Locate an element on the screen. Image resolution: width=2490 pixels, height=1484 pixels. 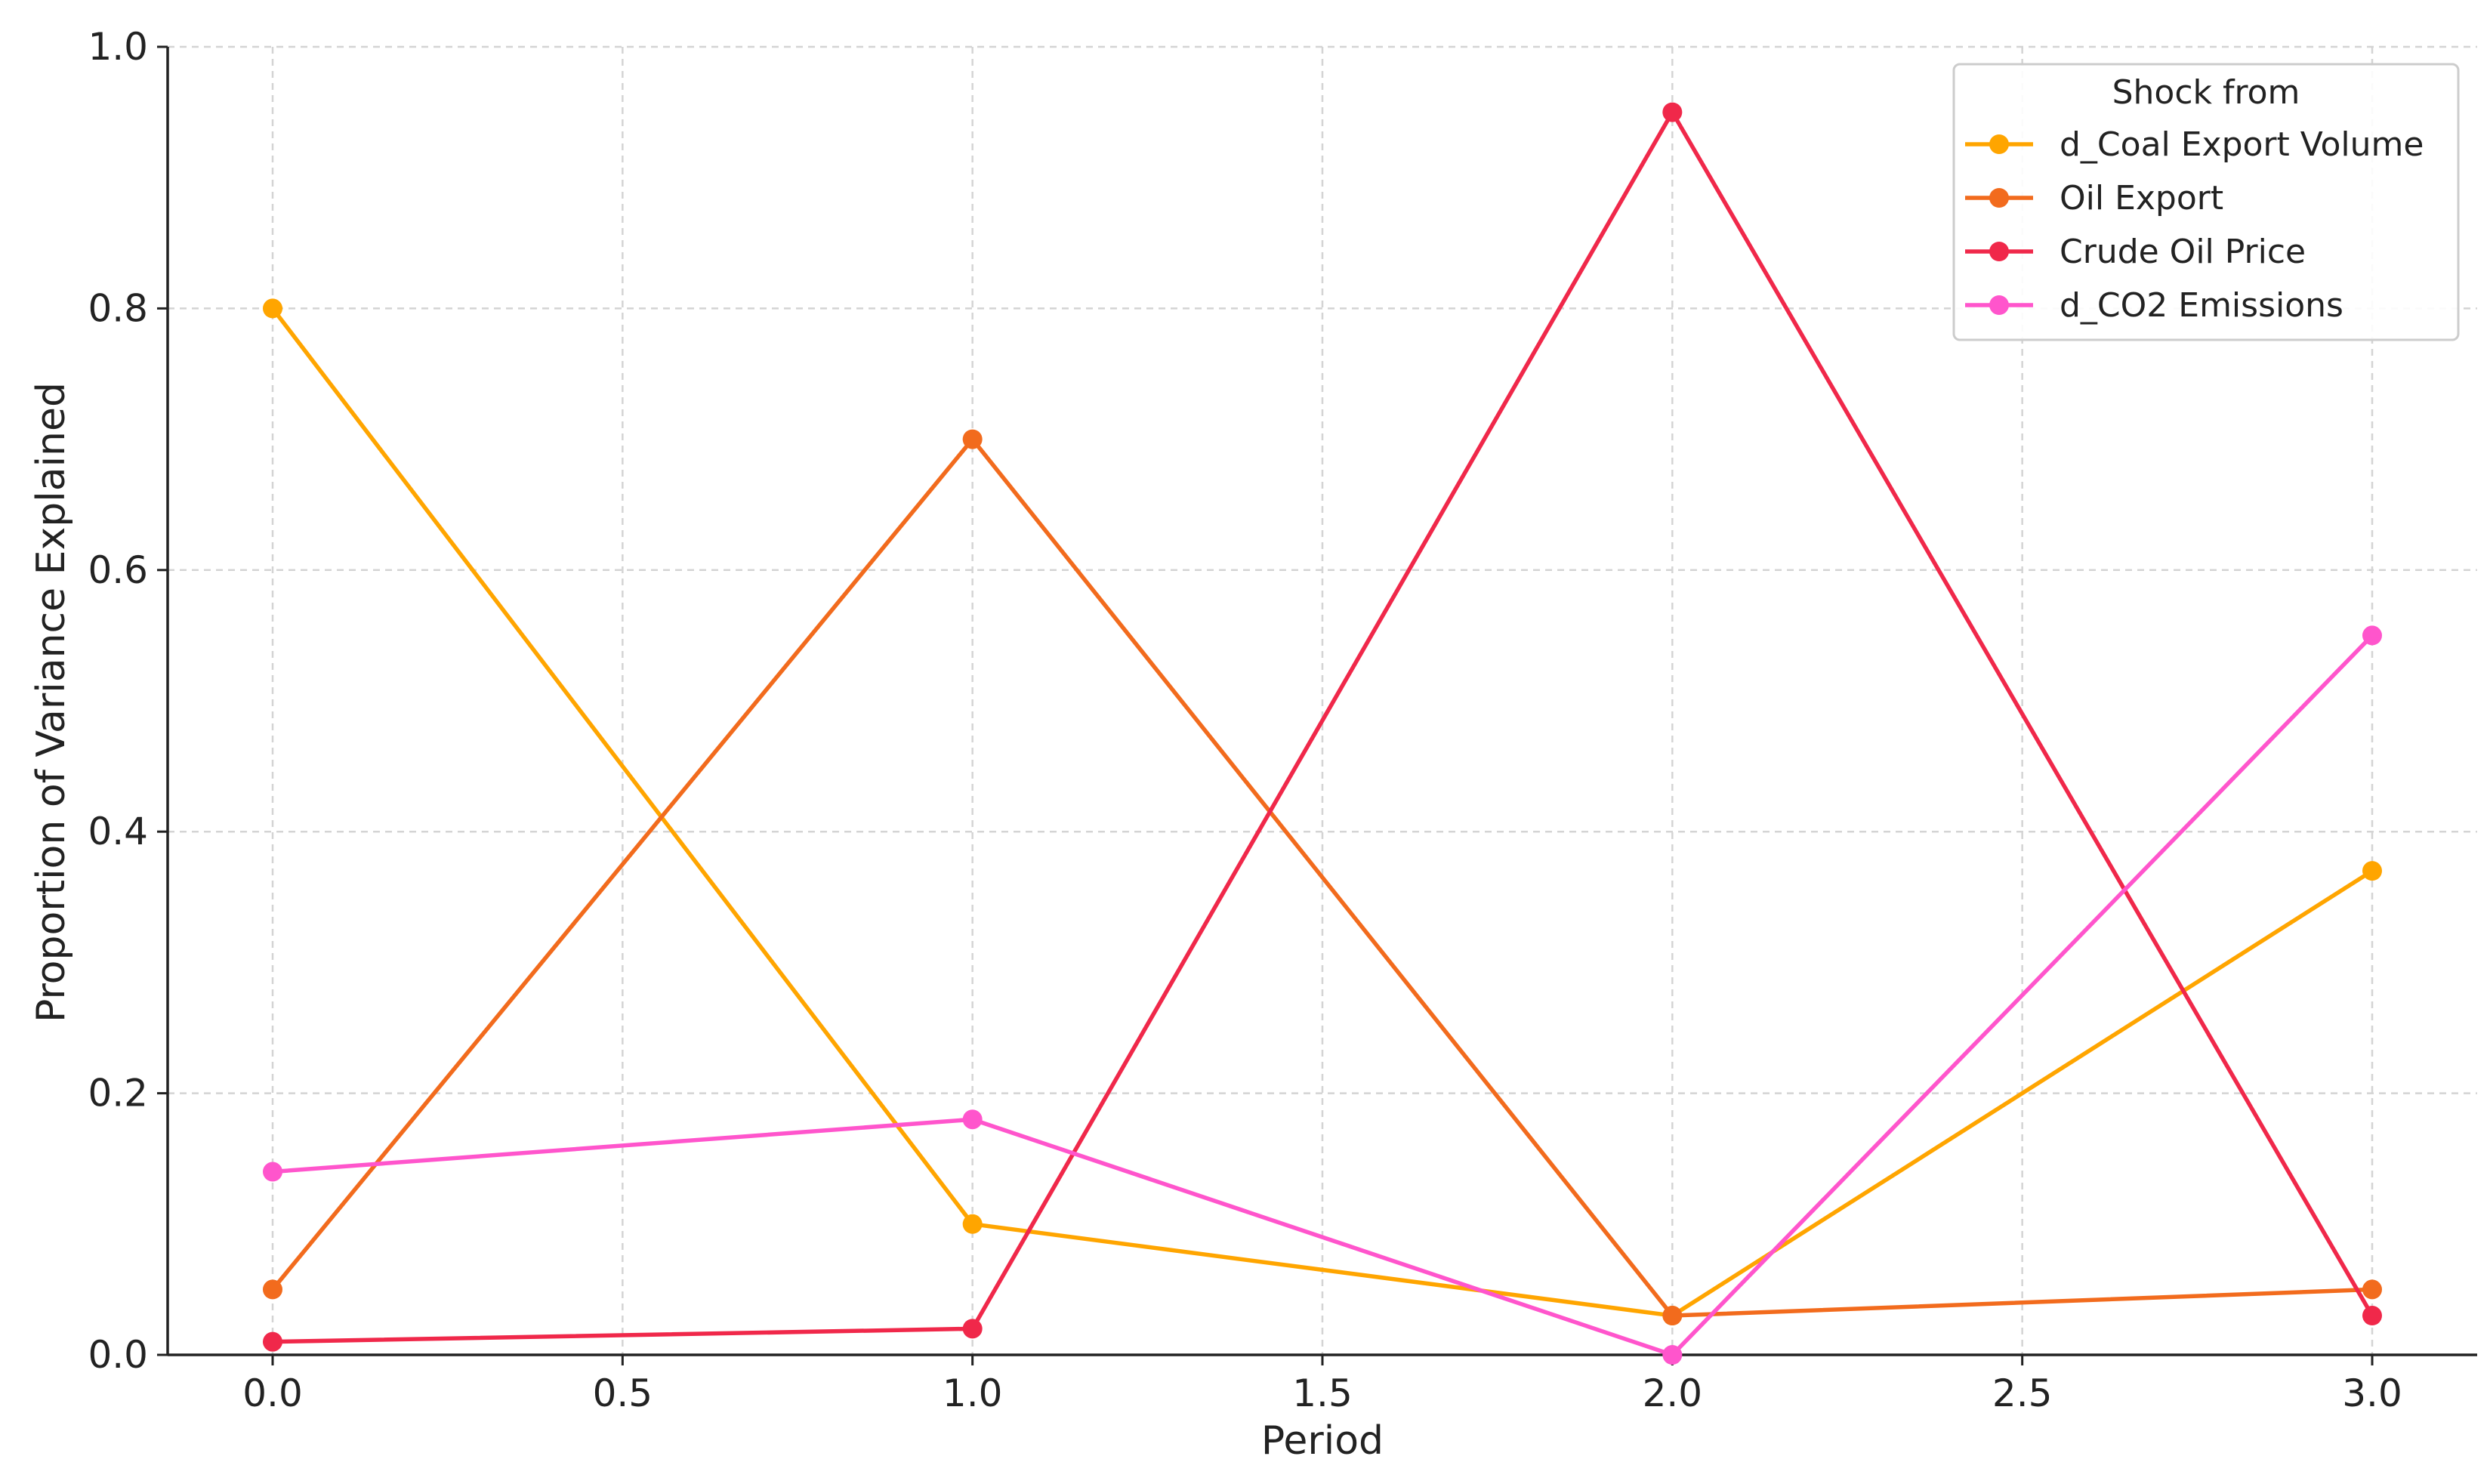
x-tick-label: 0.5 is located at coordinates (623, 1393).